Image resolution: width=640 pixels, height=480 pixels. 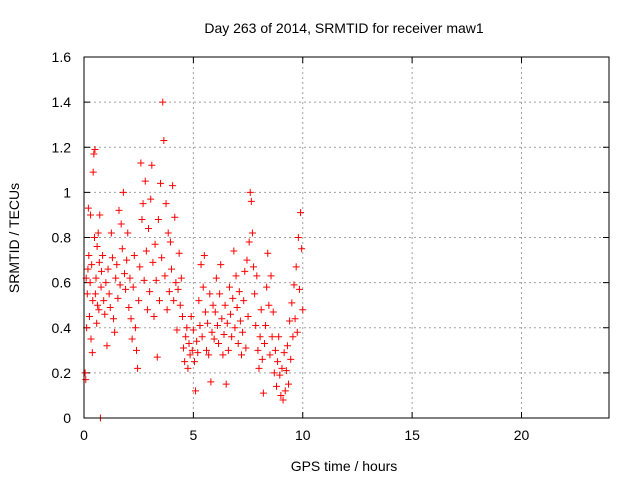 What do you see at coordinates (344, 466) in the screenshot?
I see `x-axis-label: GPS time / hours` at bounding box center [344, 466].